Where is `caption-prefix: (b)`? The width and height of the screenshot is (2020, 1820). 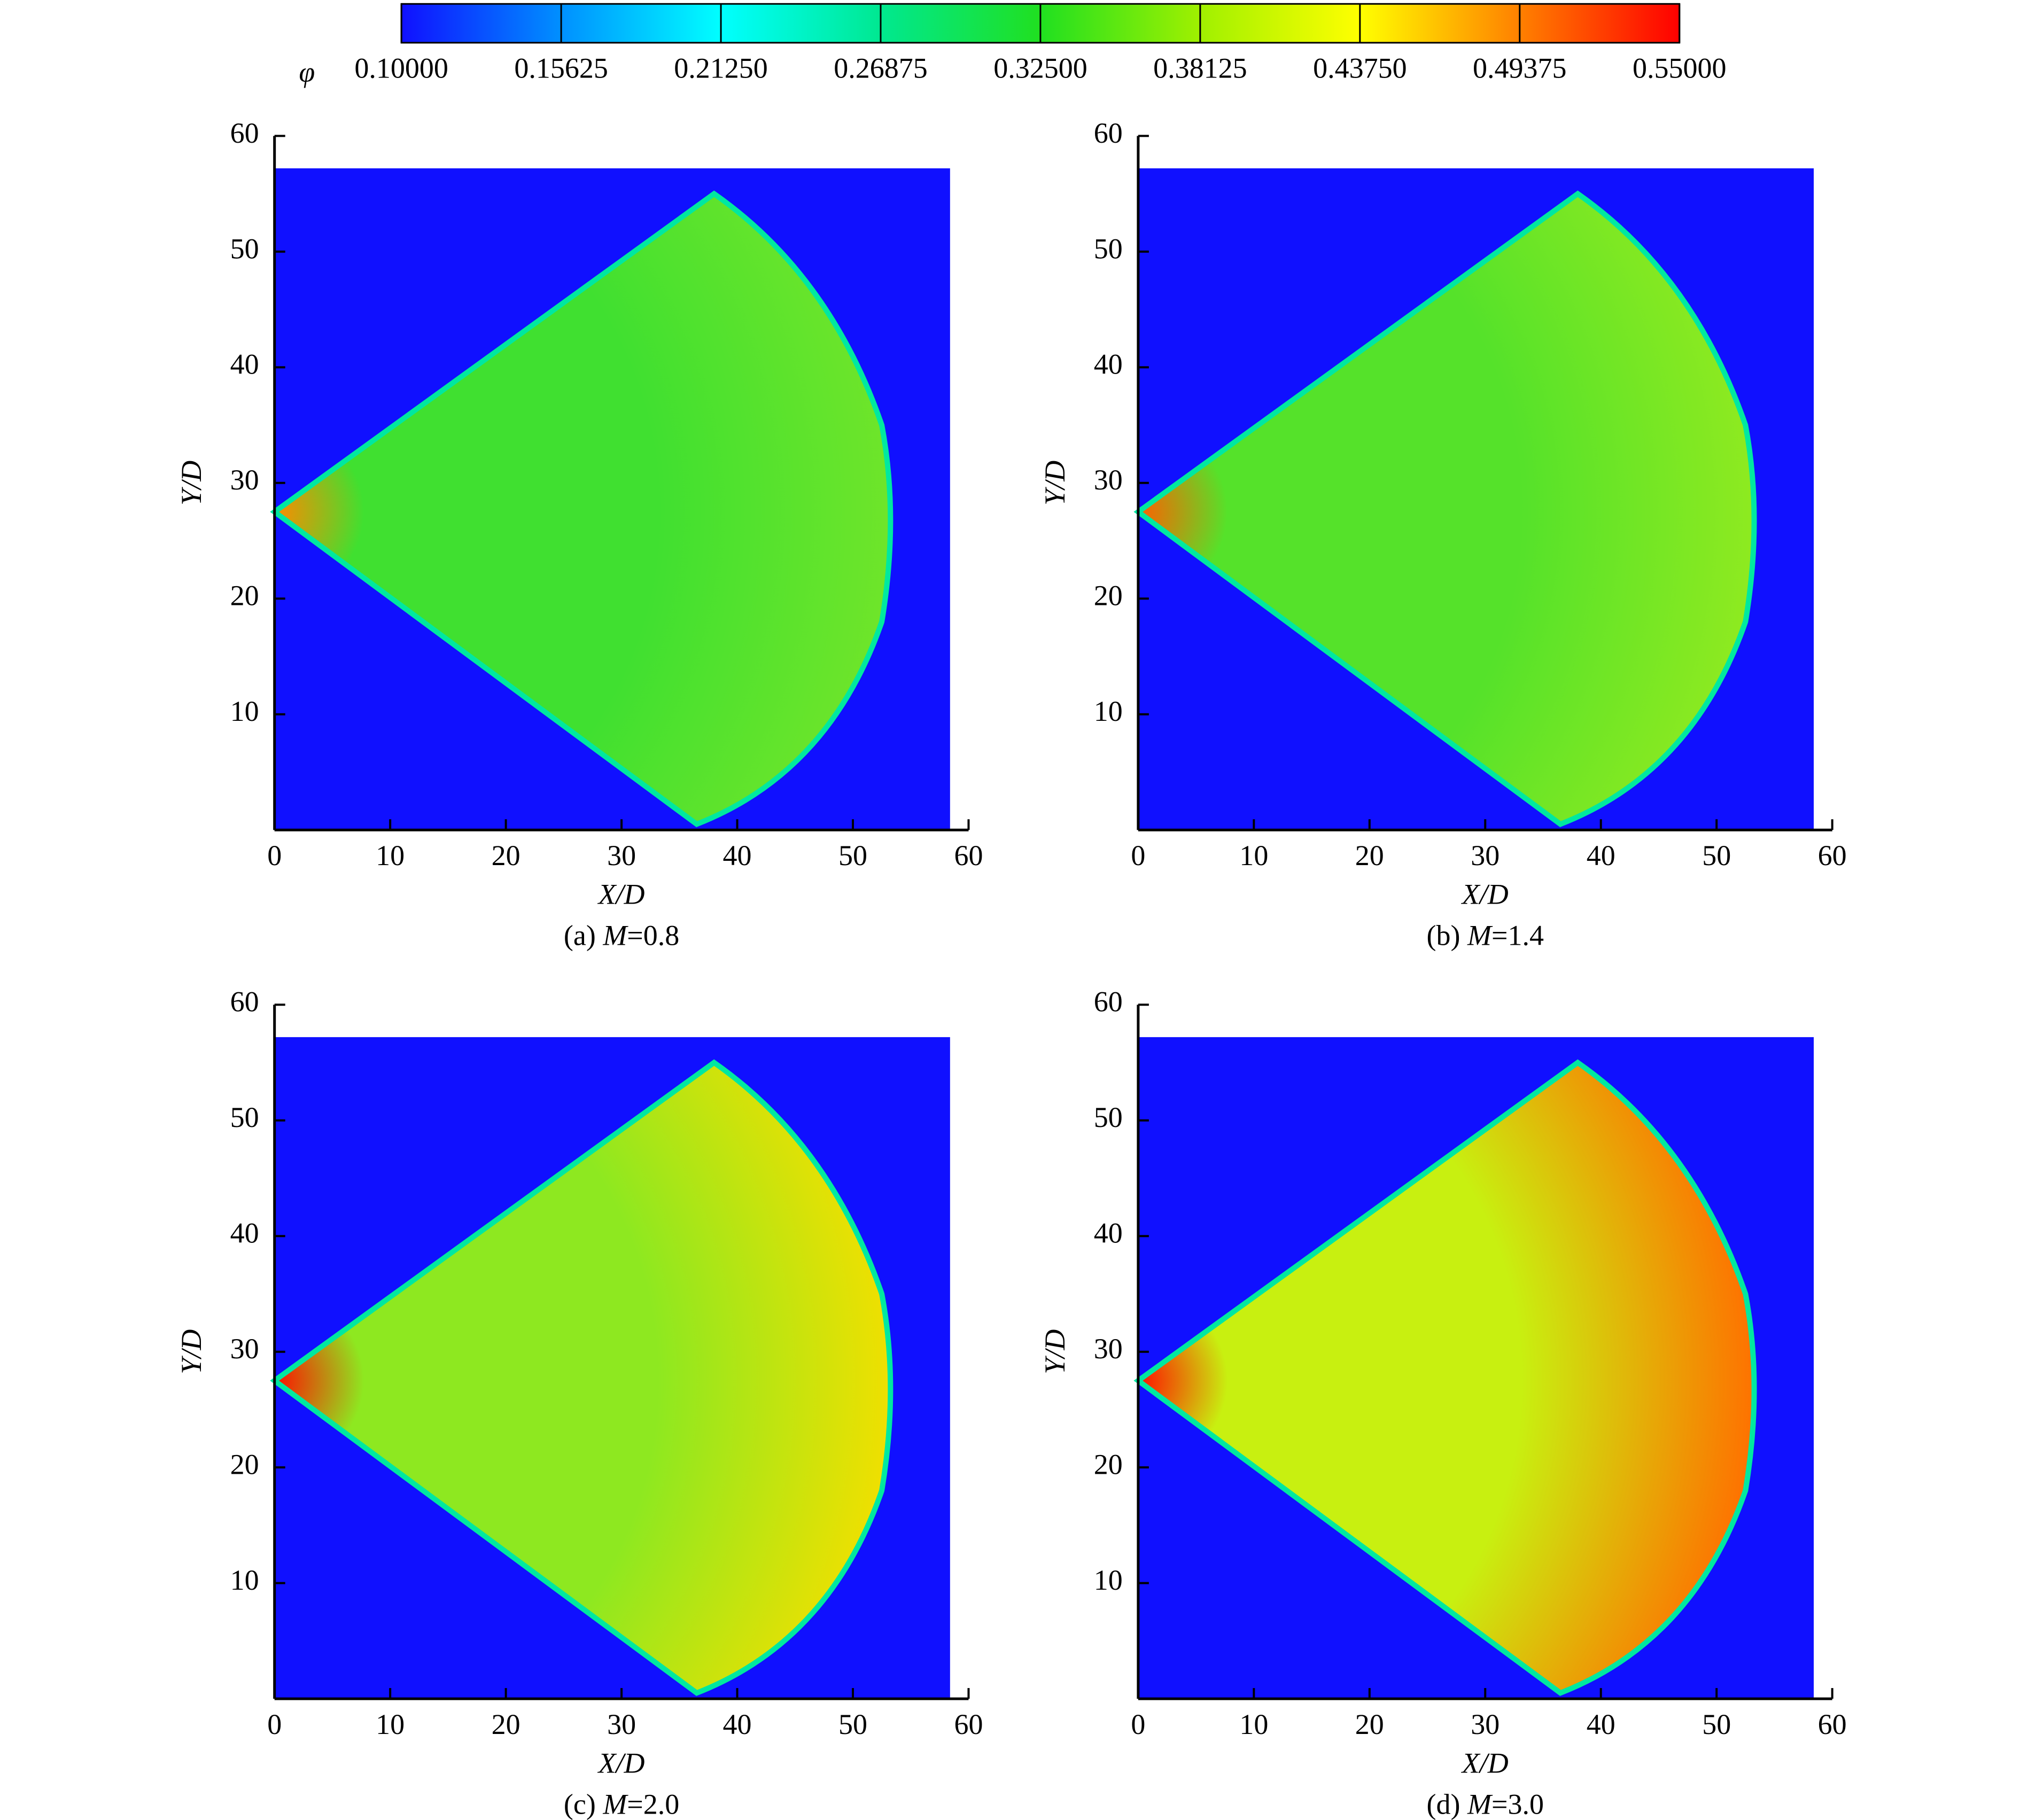 caption-prefix: (b) is located at coordinates (1444, 936).